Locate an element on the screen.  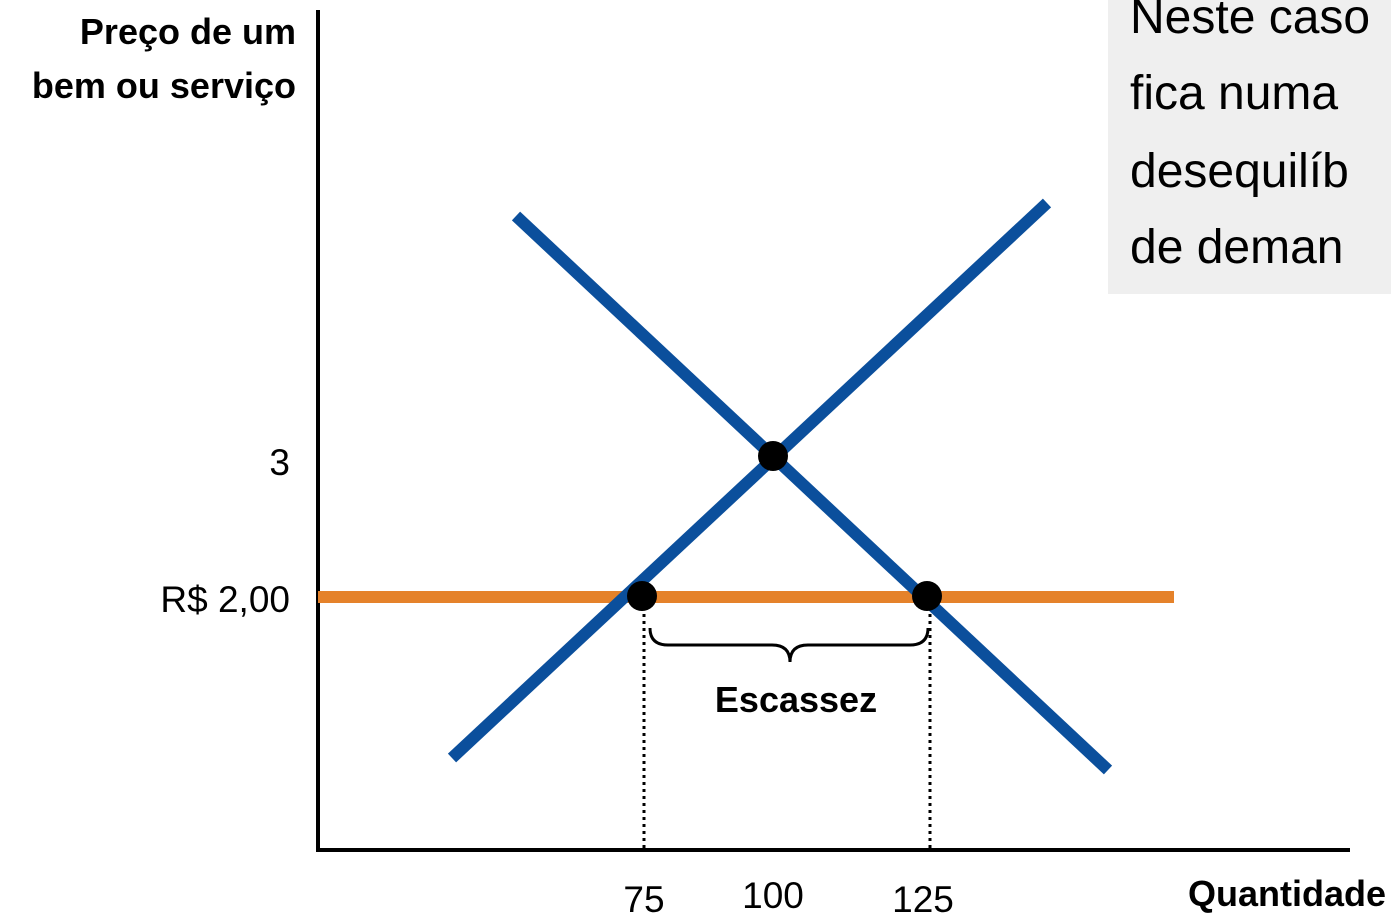
demand-point is located at coordinates (927, 596).